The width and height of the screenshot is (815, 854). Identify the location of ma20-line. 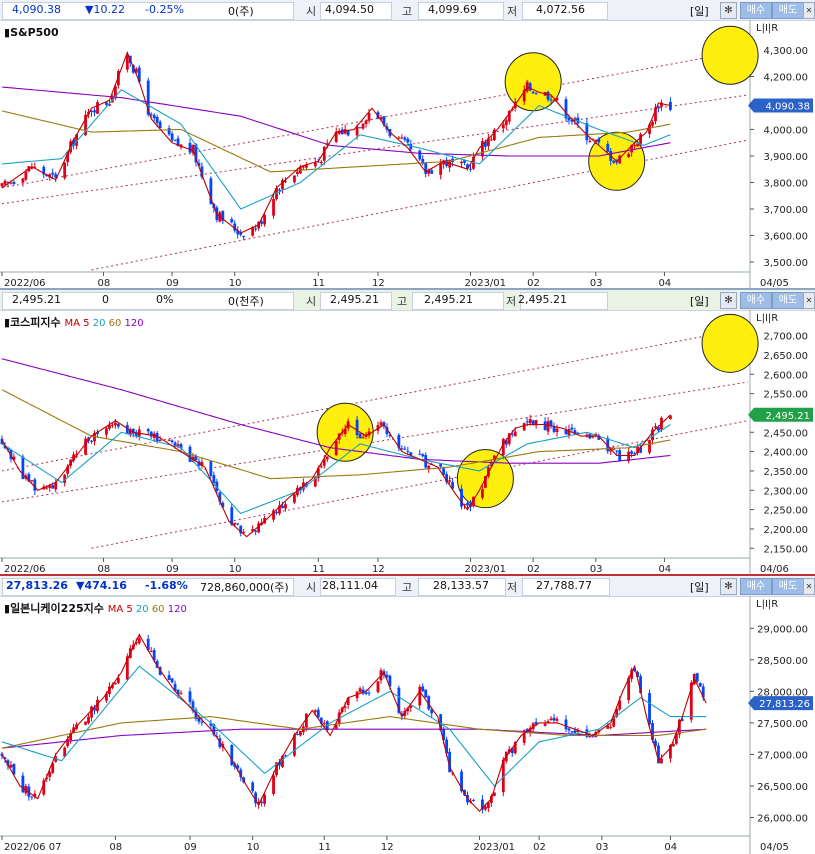
(336, 469).